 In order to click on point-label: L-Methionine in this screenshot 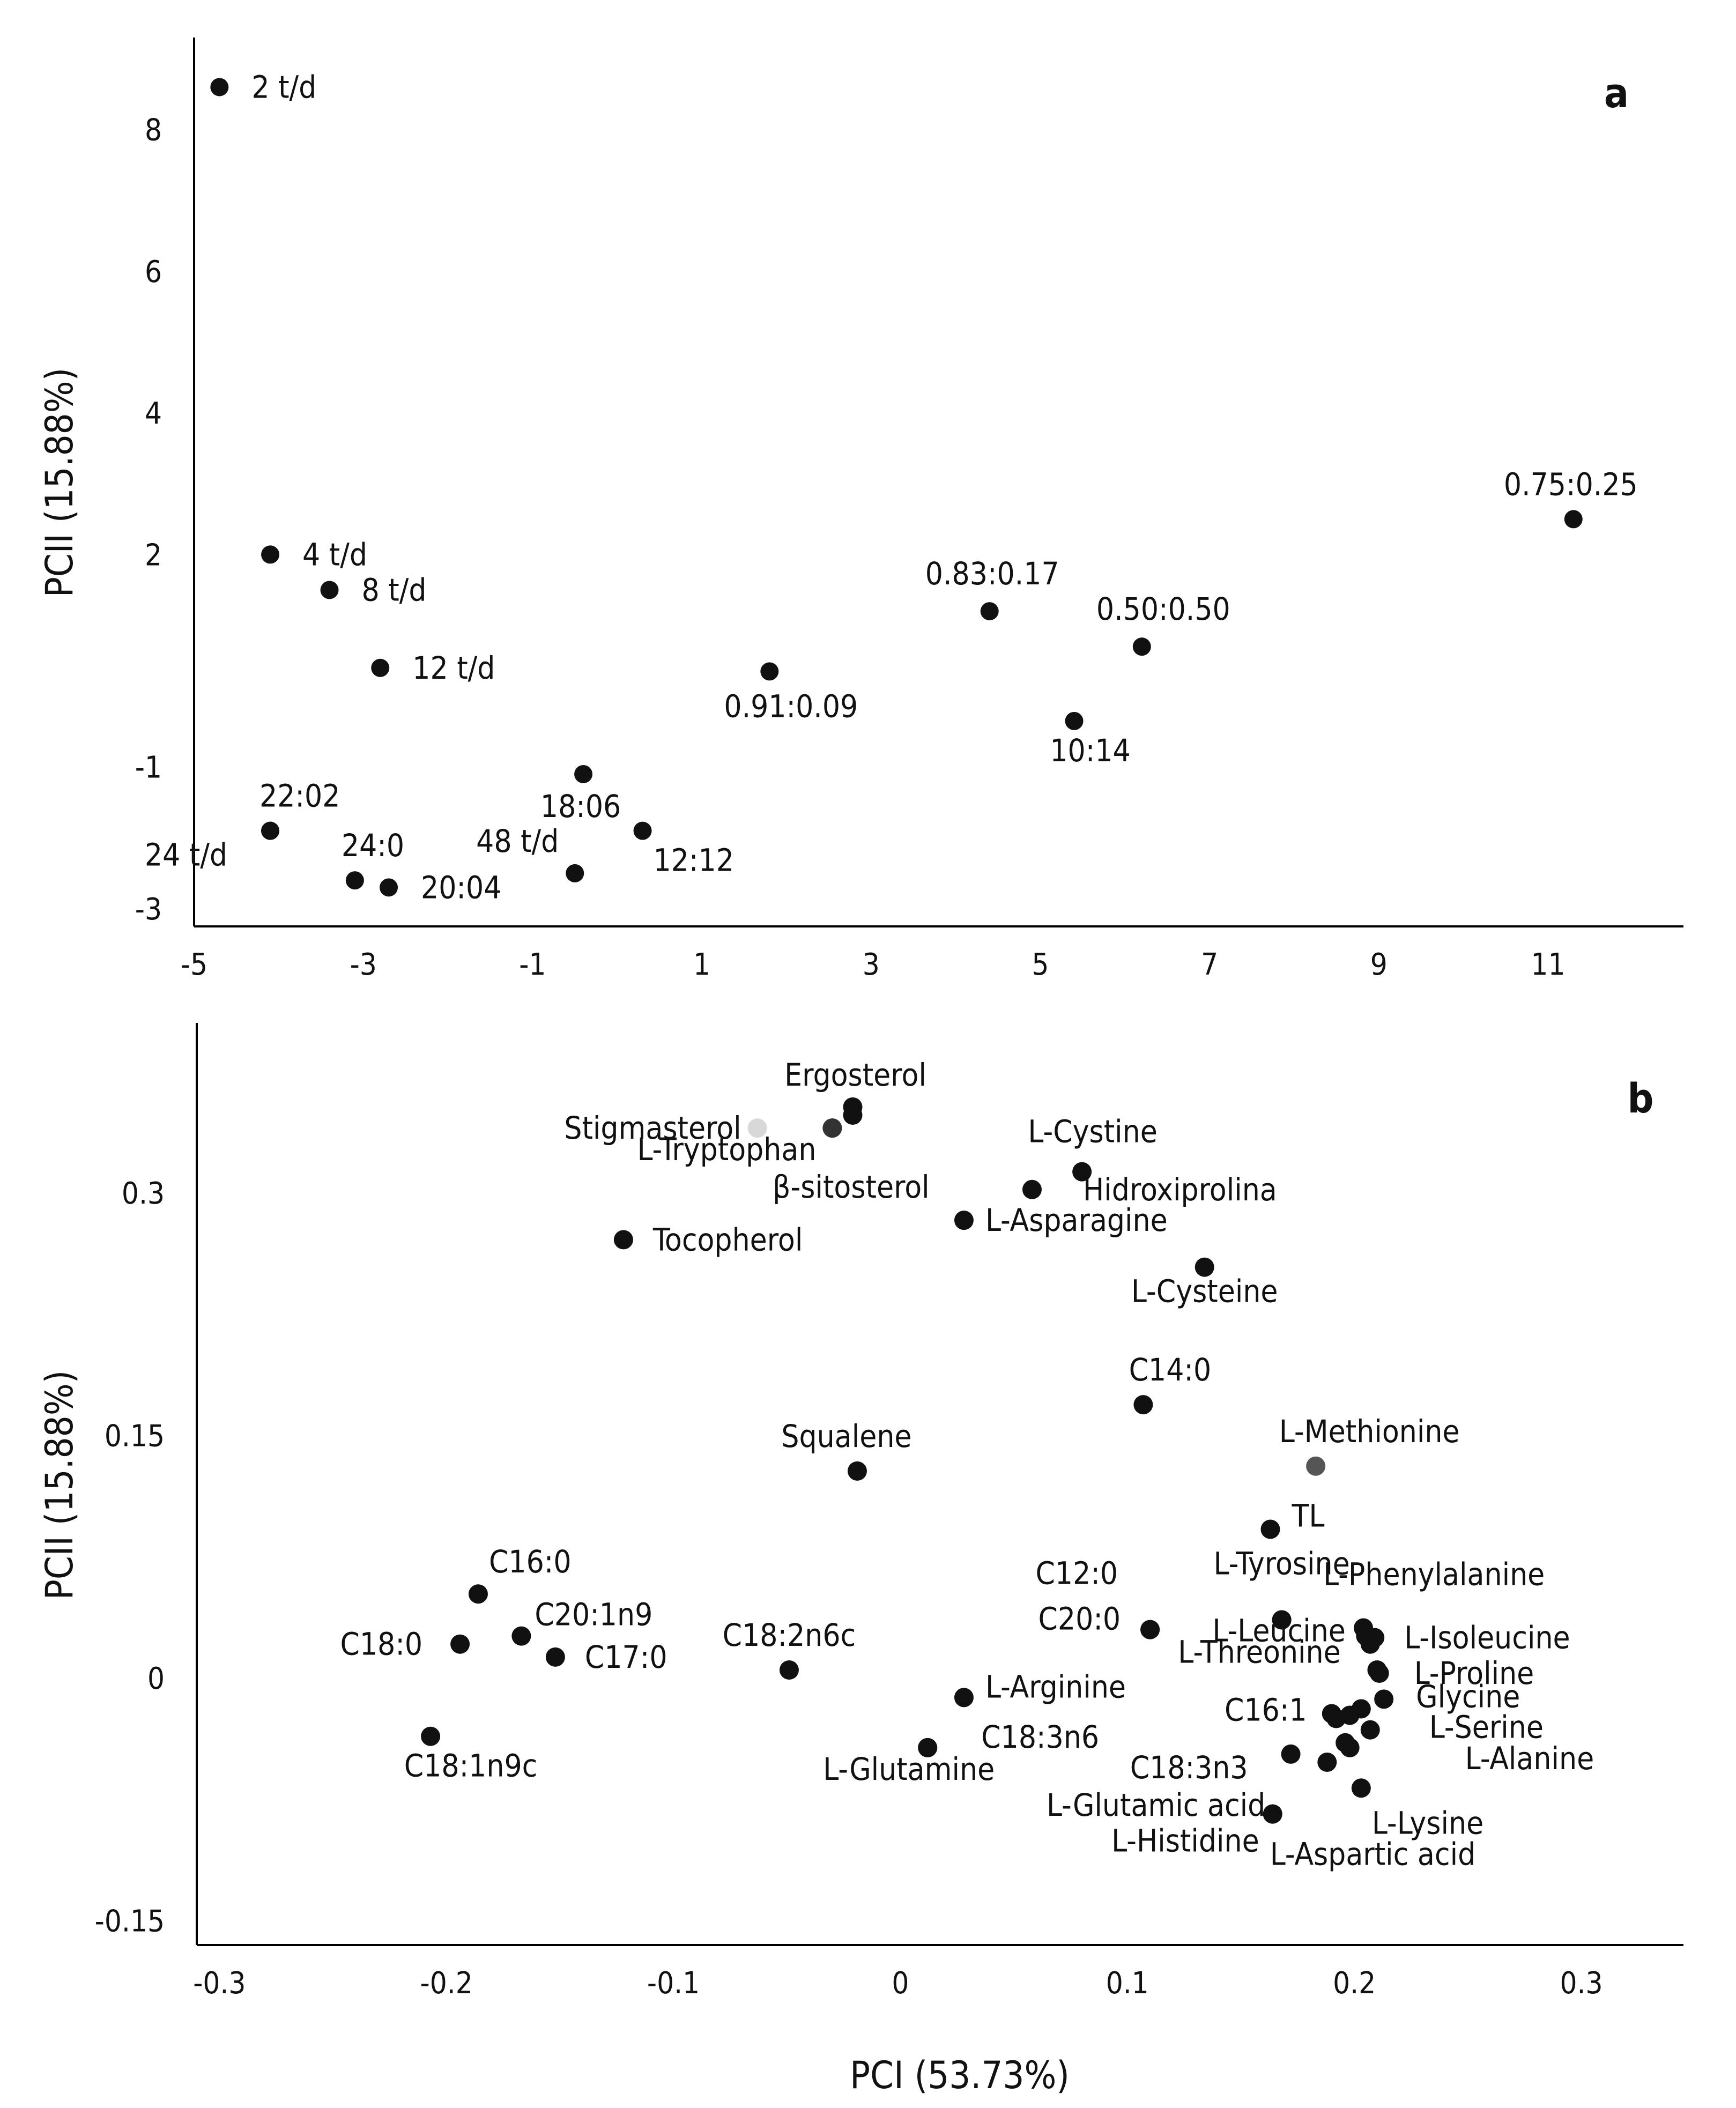, I will do `click(1369, 1431)`.